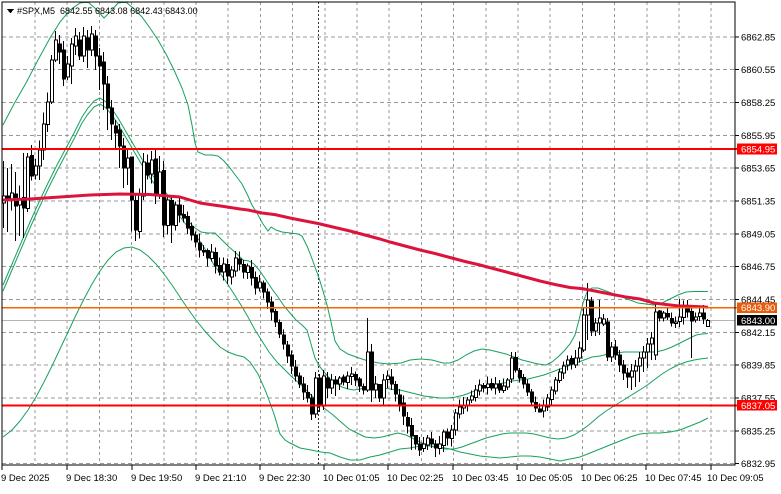 This screenshot has height=494, width=781. I want to click on svg-text: 6843.00, so click(758, 321).